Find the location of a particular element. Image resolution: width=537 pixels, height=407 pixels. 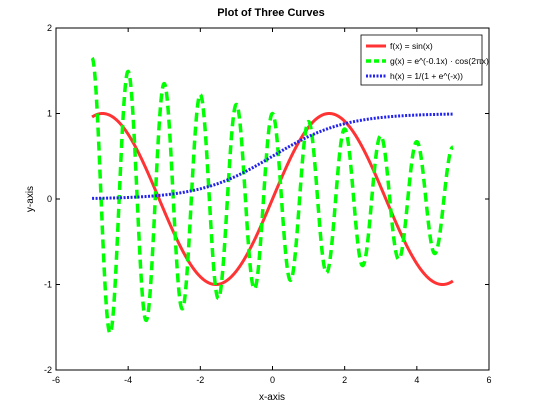

y-tick-label: -1 is located at coordinates (48, 285).